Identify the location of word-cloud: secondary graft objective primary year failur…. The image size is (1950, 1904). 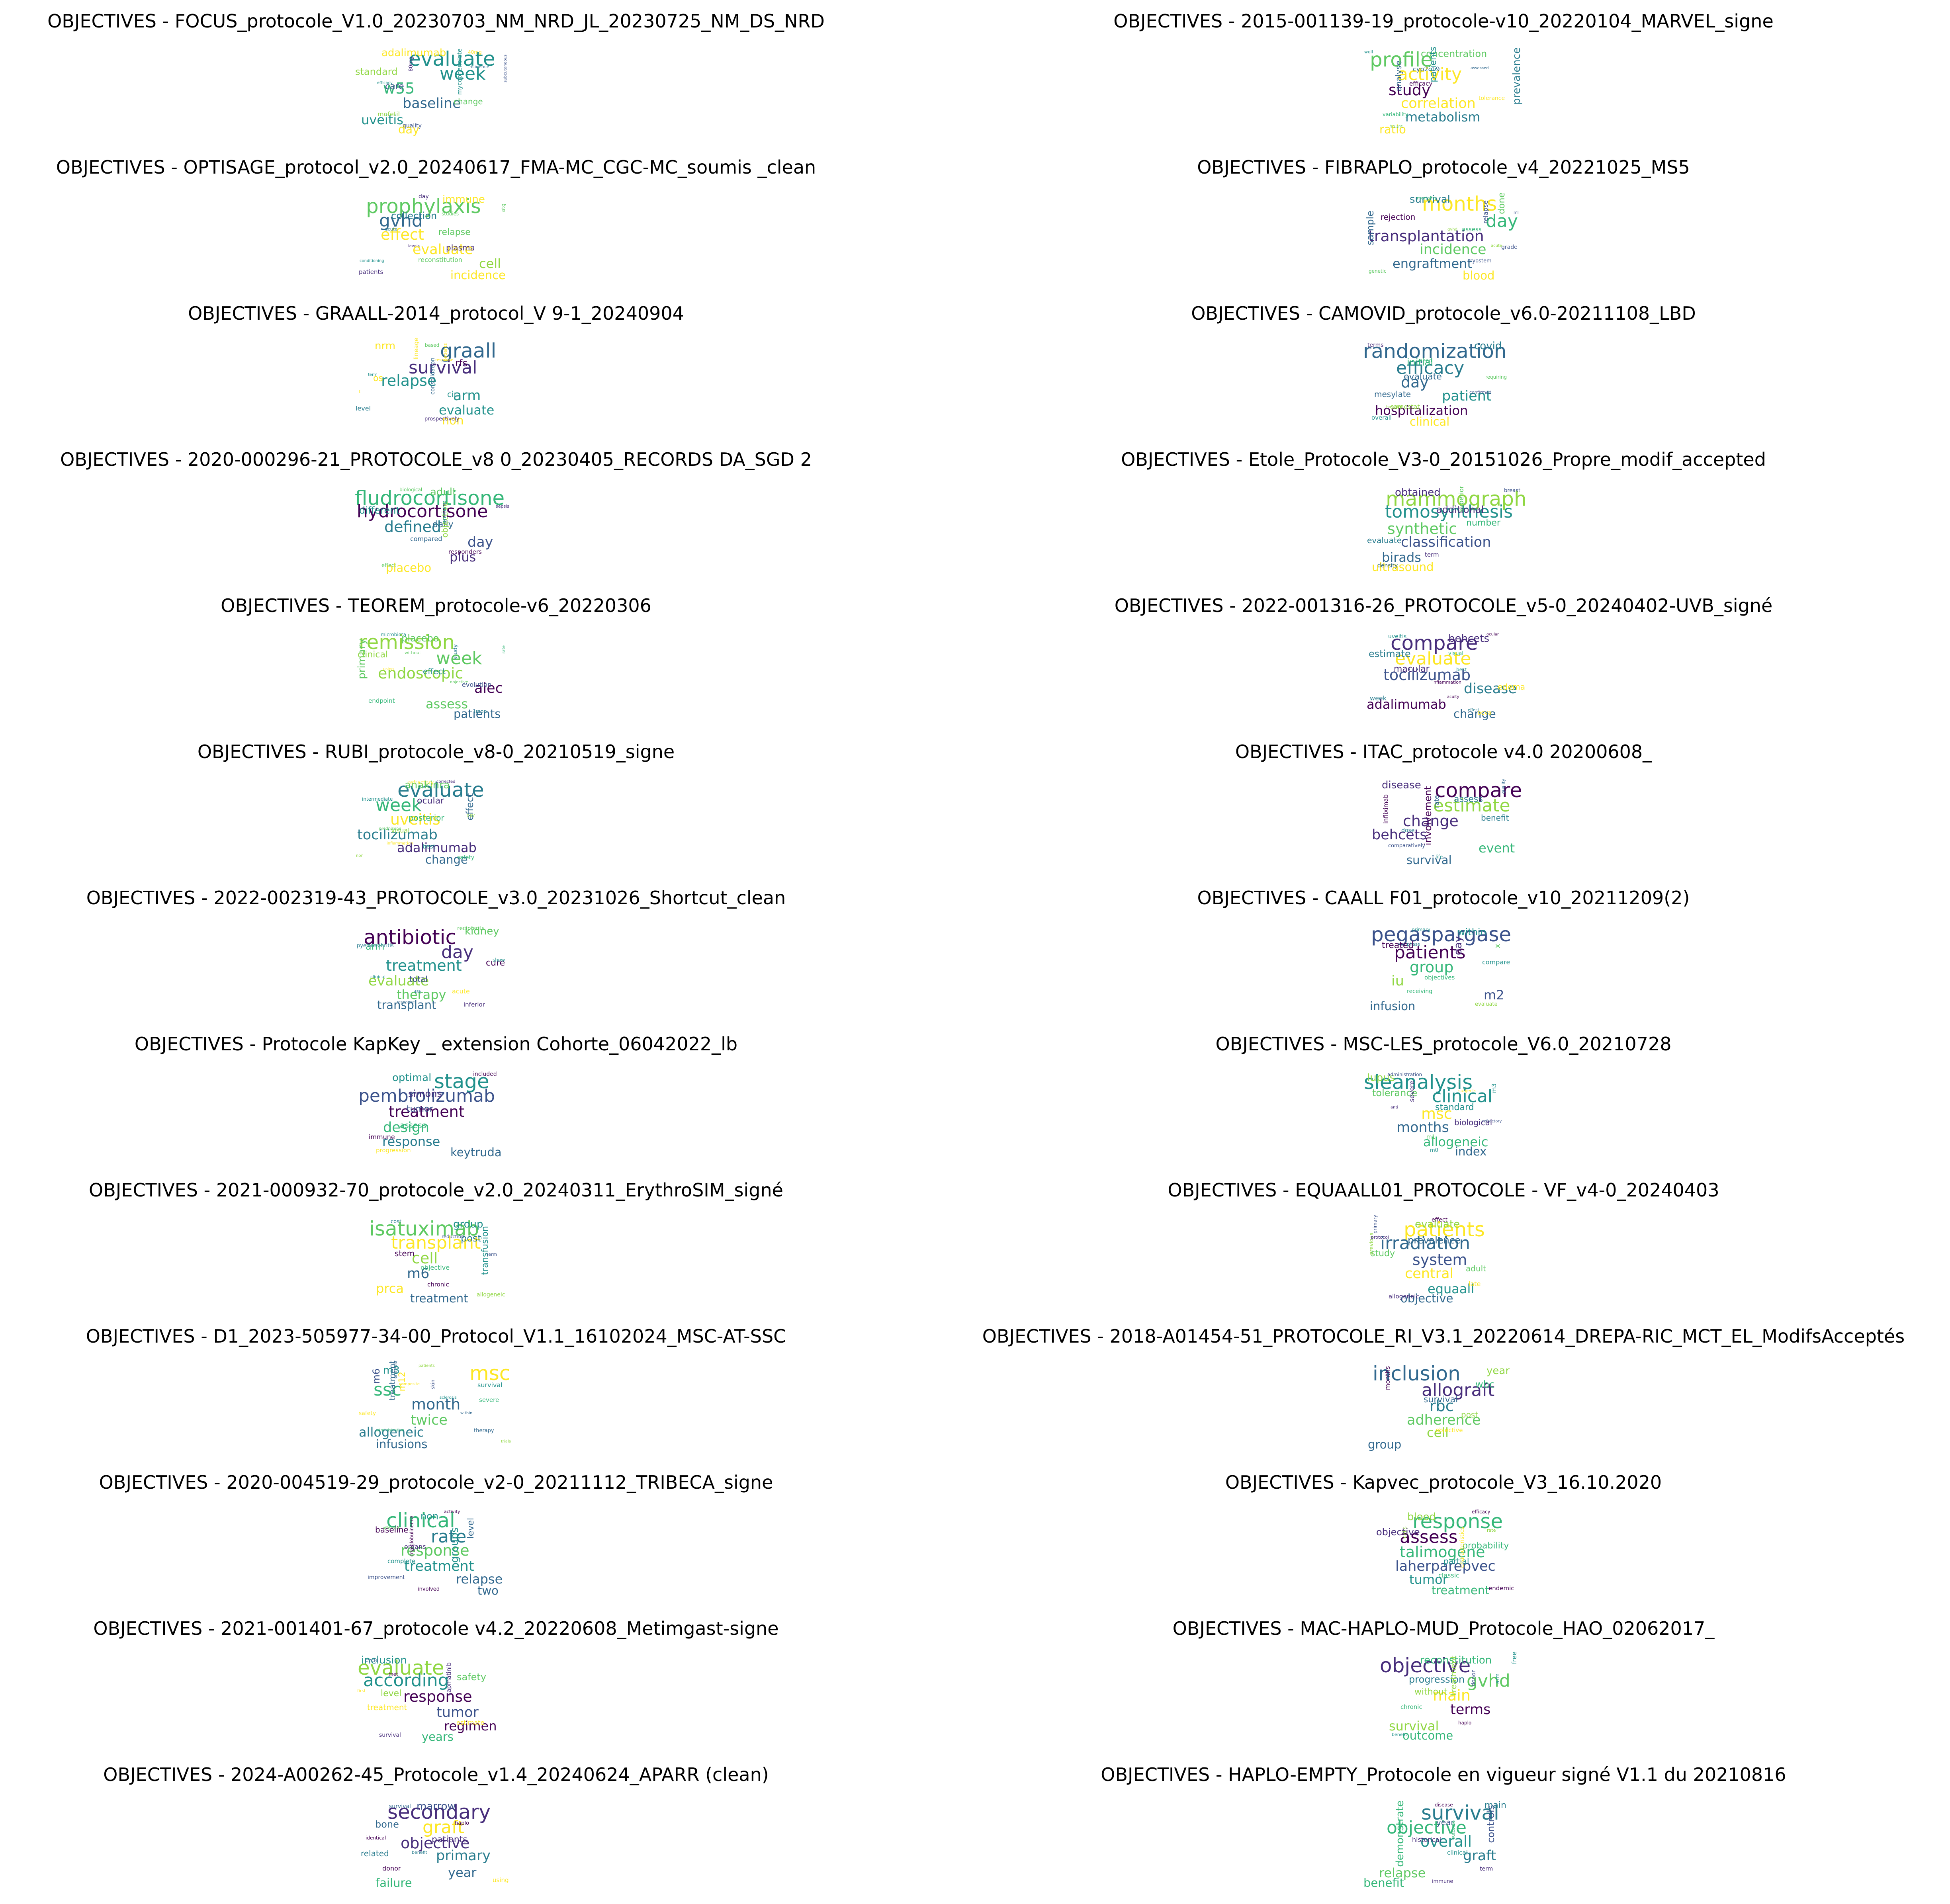
(436, 1844).